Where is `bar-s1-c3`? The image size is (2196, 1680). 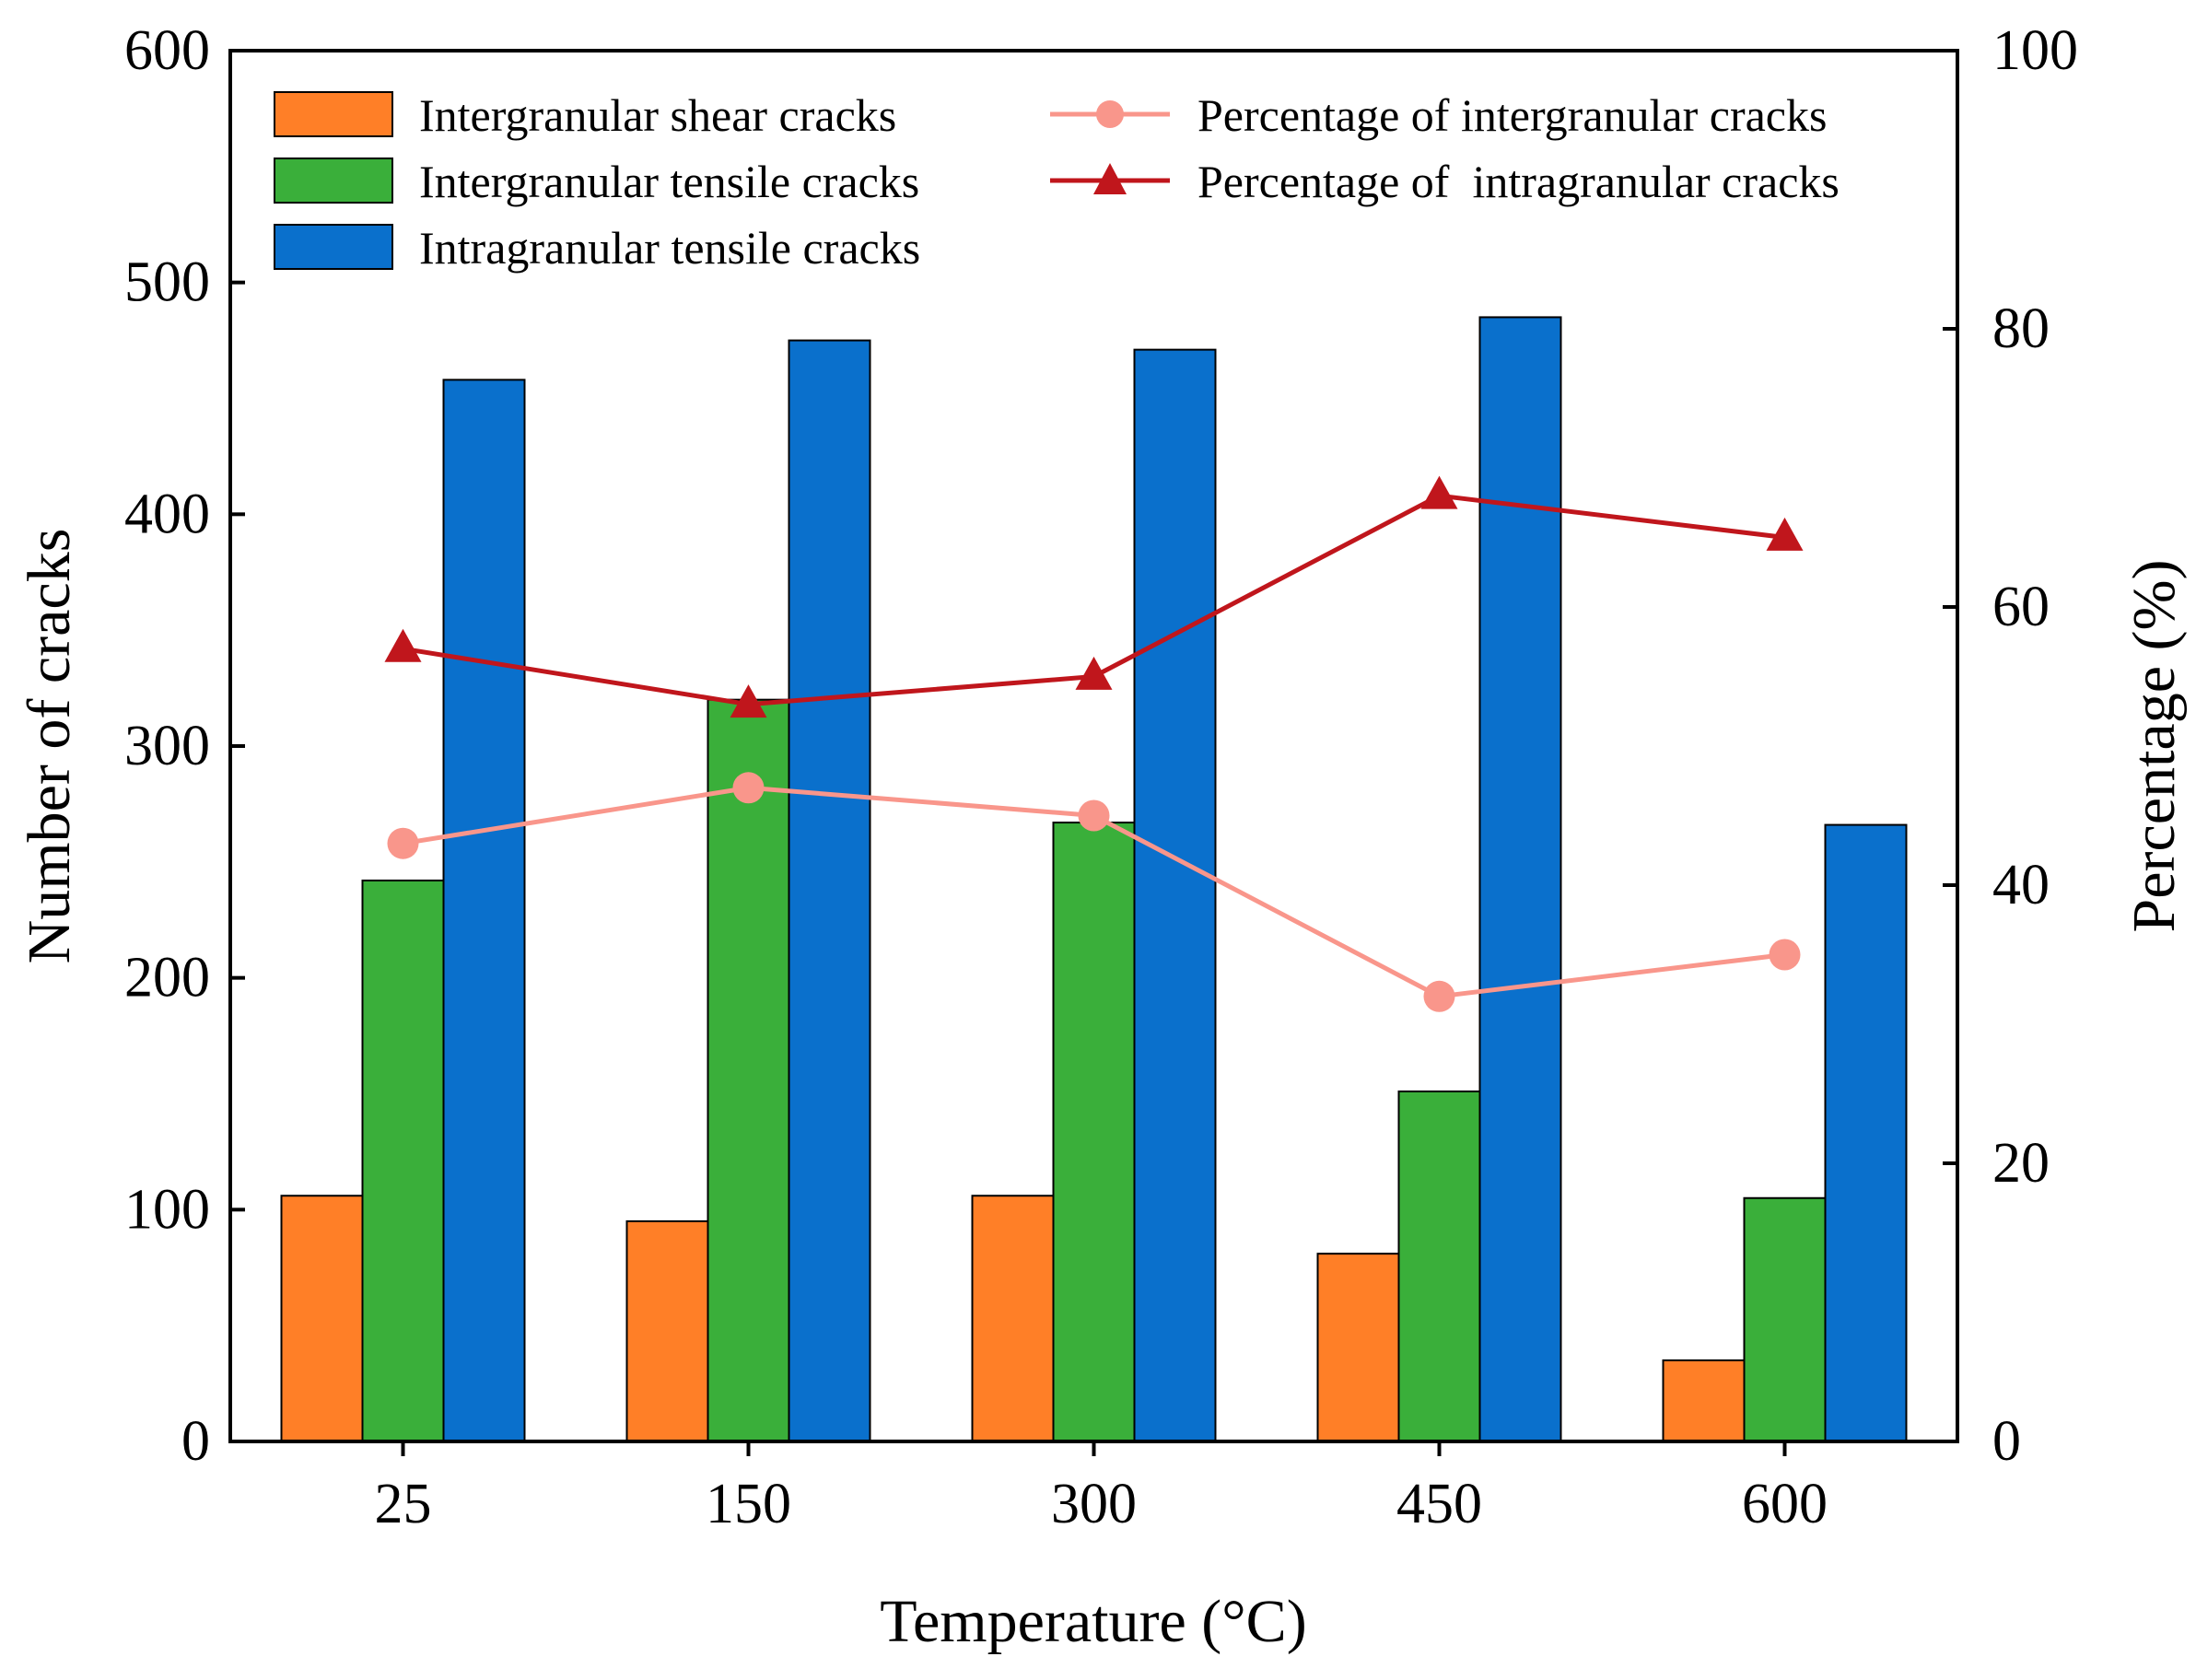 bar-s1-c3 is located at coordinates (1439, 1266).